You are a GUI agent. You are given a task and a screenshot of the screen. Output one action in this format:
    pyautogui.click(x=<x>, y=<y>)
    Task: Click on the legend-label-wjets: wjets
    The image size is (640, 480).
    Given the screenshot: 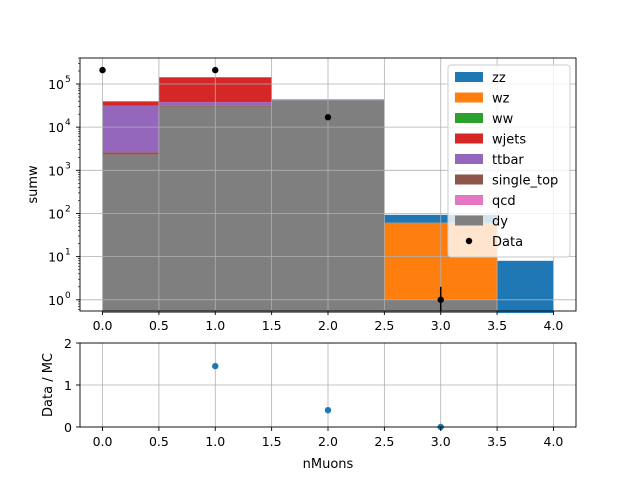 What is the action you would take?
    pyautogui.click(x=509, y=140)
    